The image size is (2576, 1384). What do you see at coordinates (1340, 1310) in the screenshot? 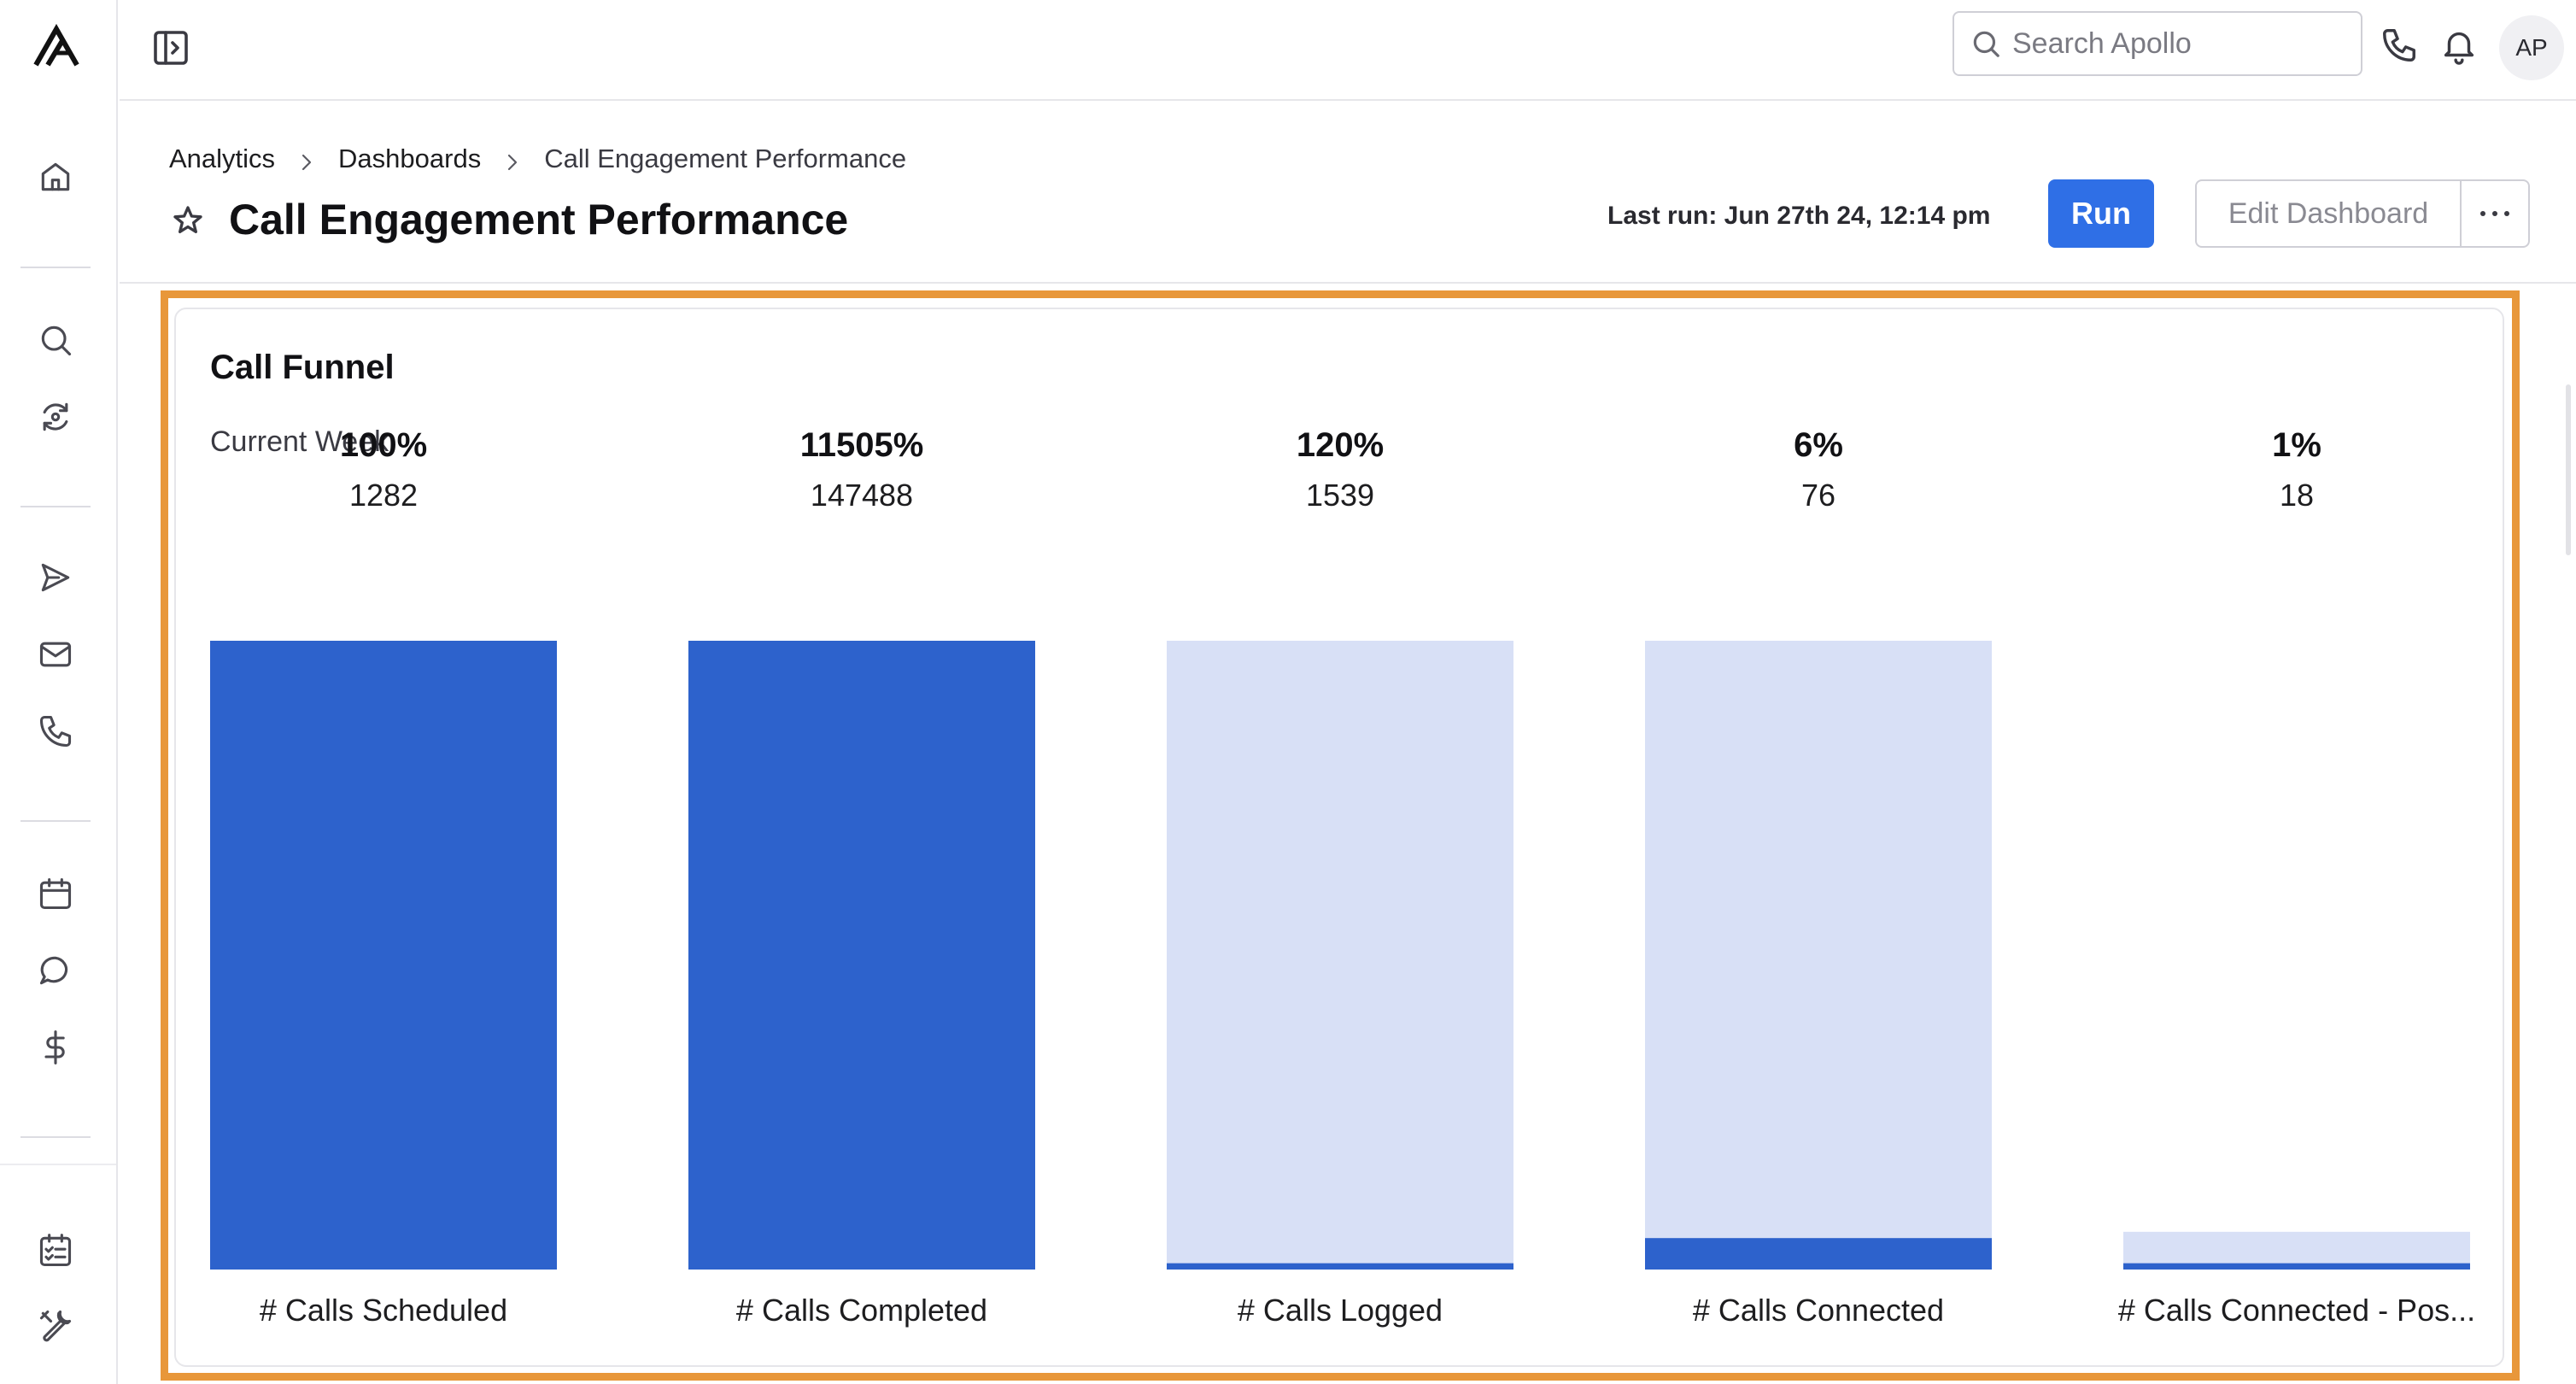
I see `funnel-bar-label: # Calls Logged` at bounding box center [1340, 1310].